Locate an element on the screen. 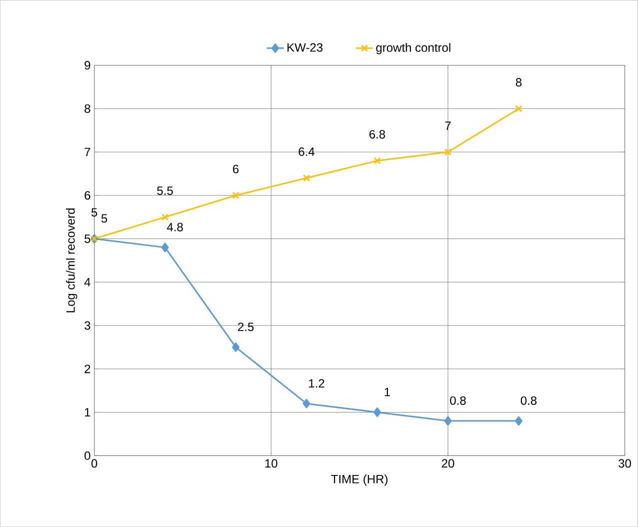 Image resolution: width=638 pixels, height=527 pixels. data-label: 1 is located at coordinates (387, 392).